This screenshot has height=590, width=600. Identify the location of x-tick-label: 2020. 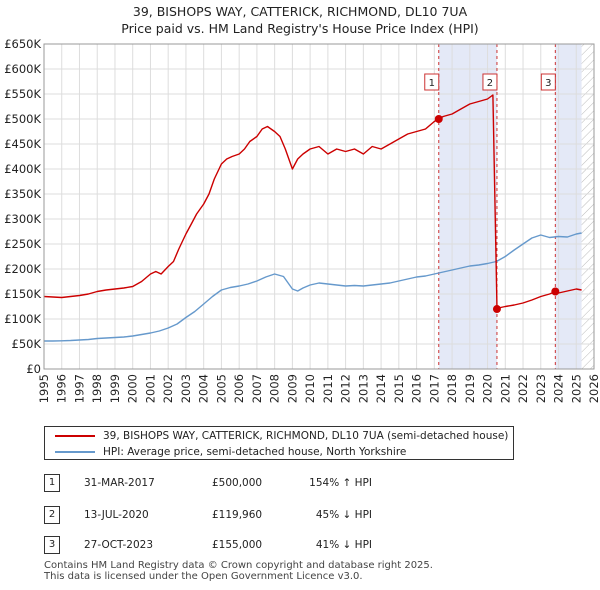
(488, 388).